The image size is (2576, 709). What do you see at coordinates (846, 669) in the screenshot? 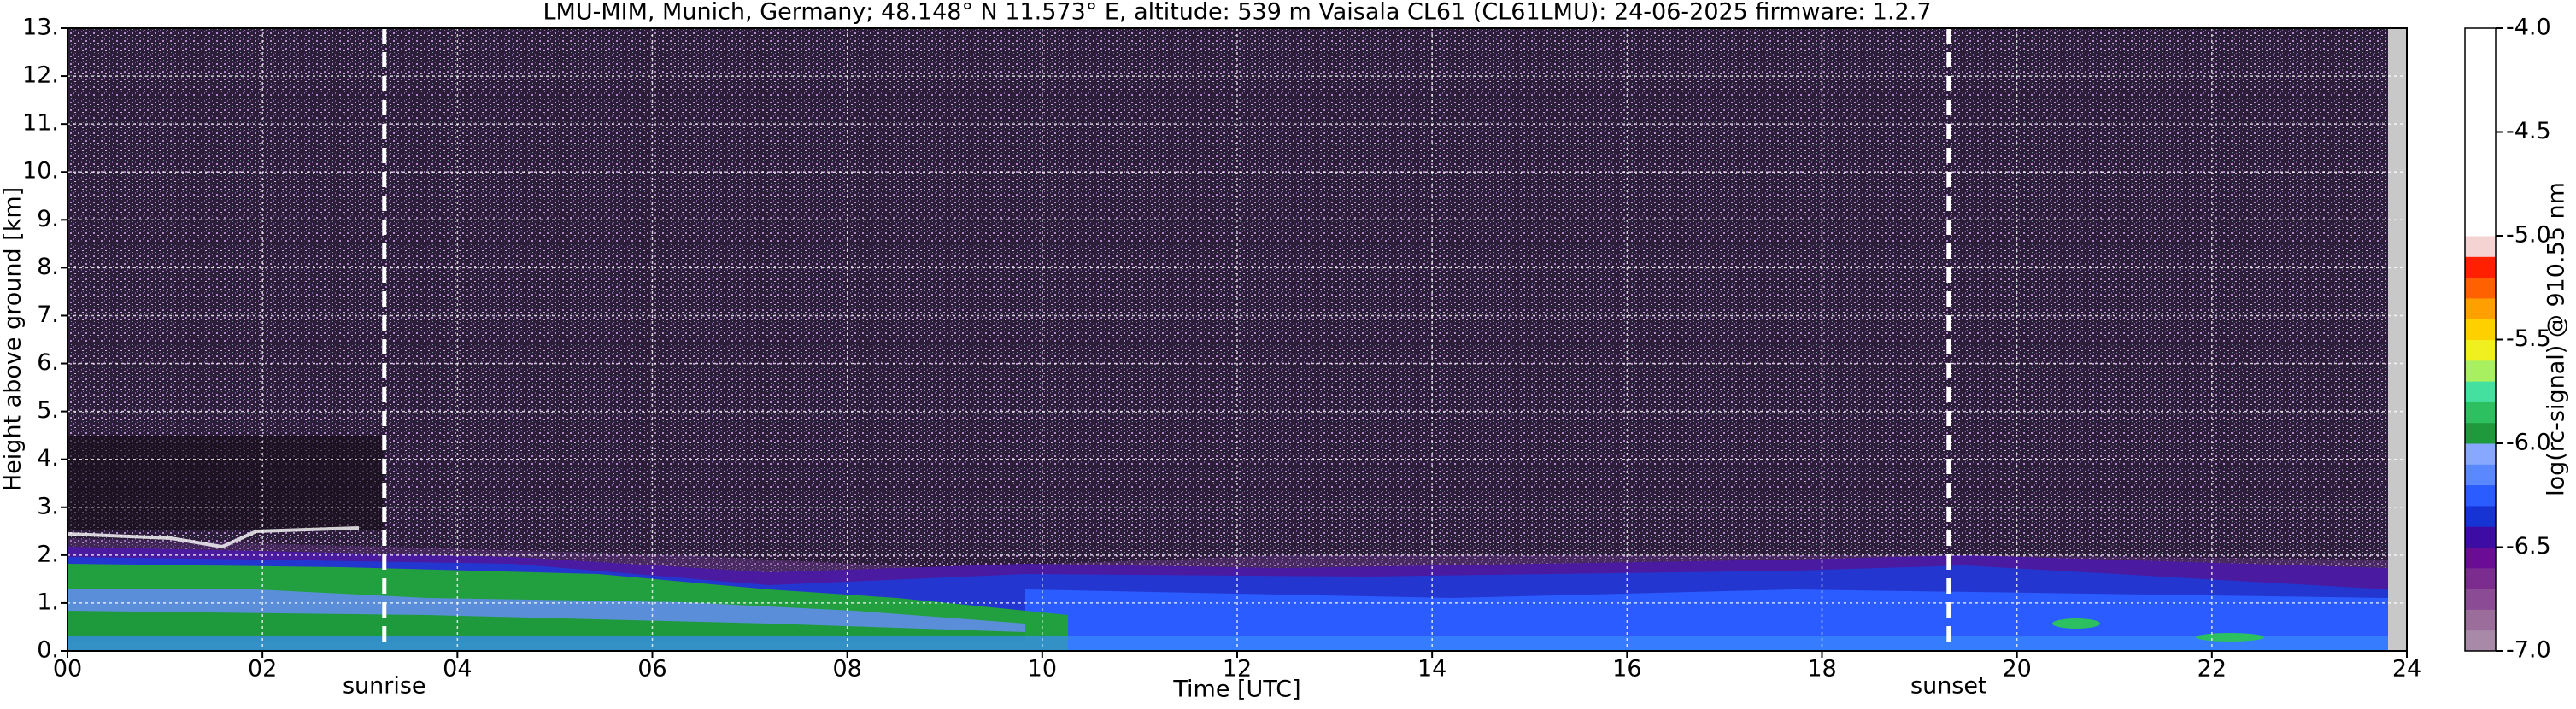
I see `x-tick-label: 08` at bounding box center [846, 669].